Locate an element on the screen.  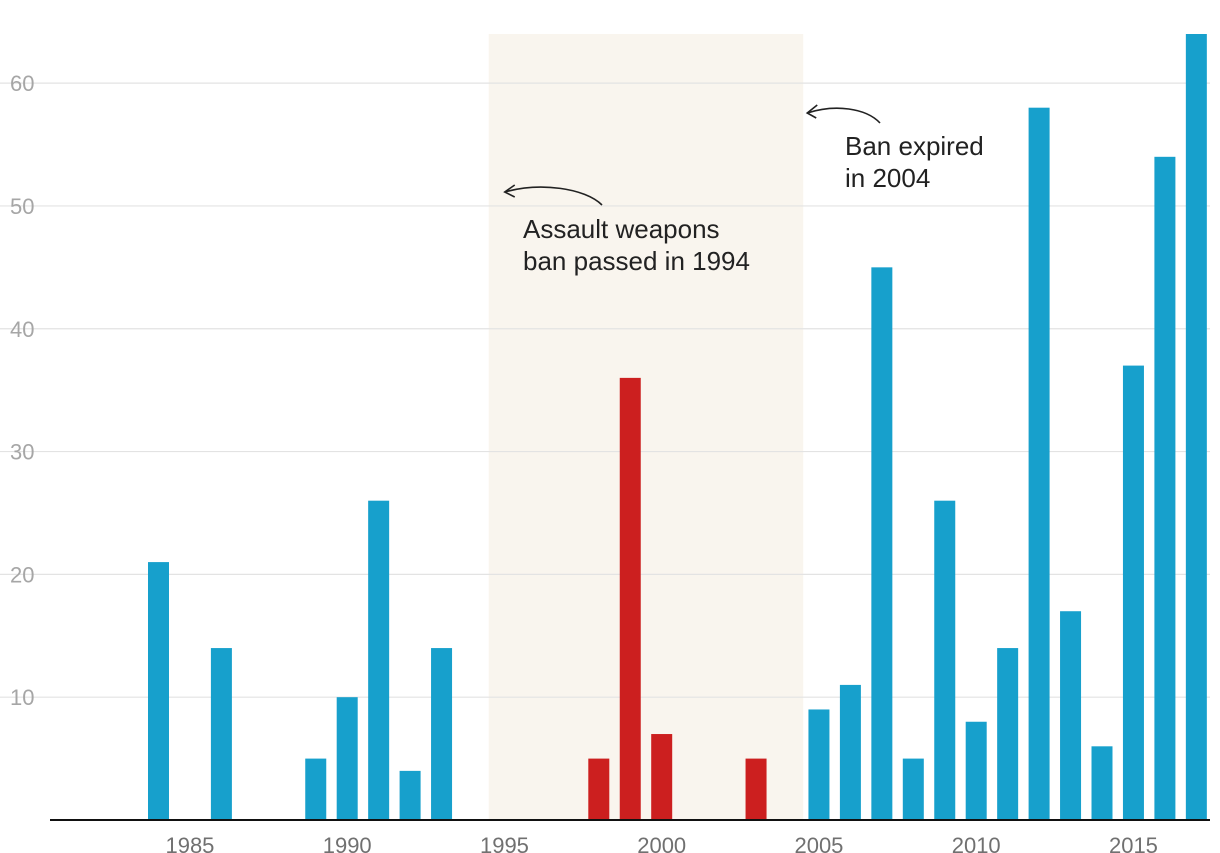
bar-1999 is located at coordinates (630, 598).